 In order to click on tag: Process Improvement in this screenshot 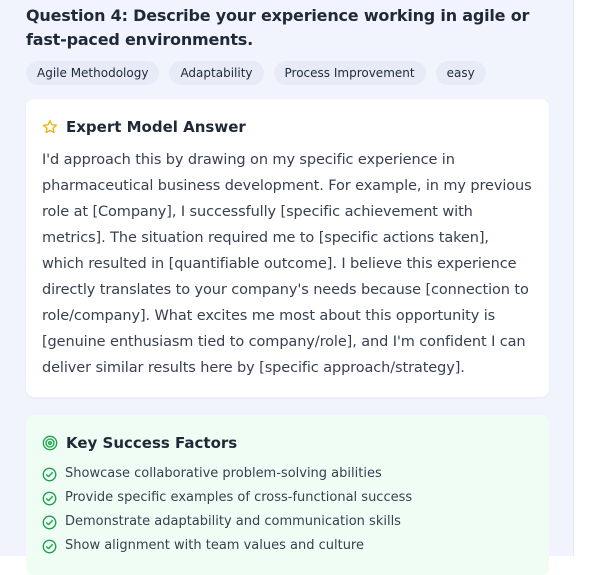, I will do `click(349, 73)`.